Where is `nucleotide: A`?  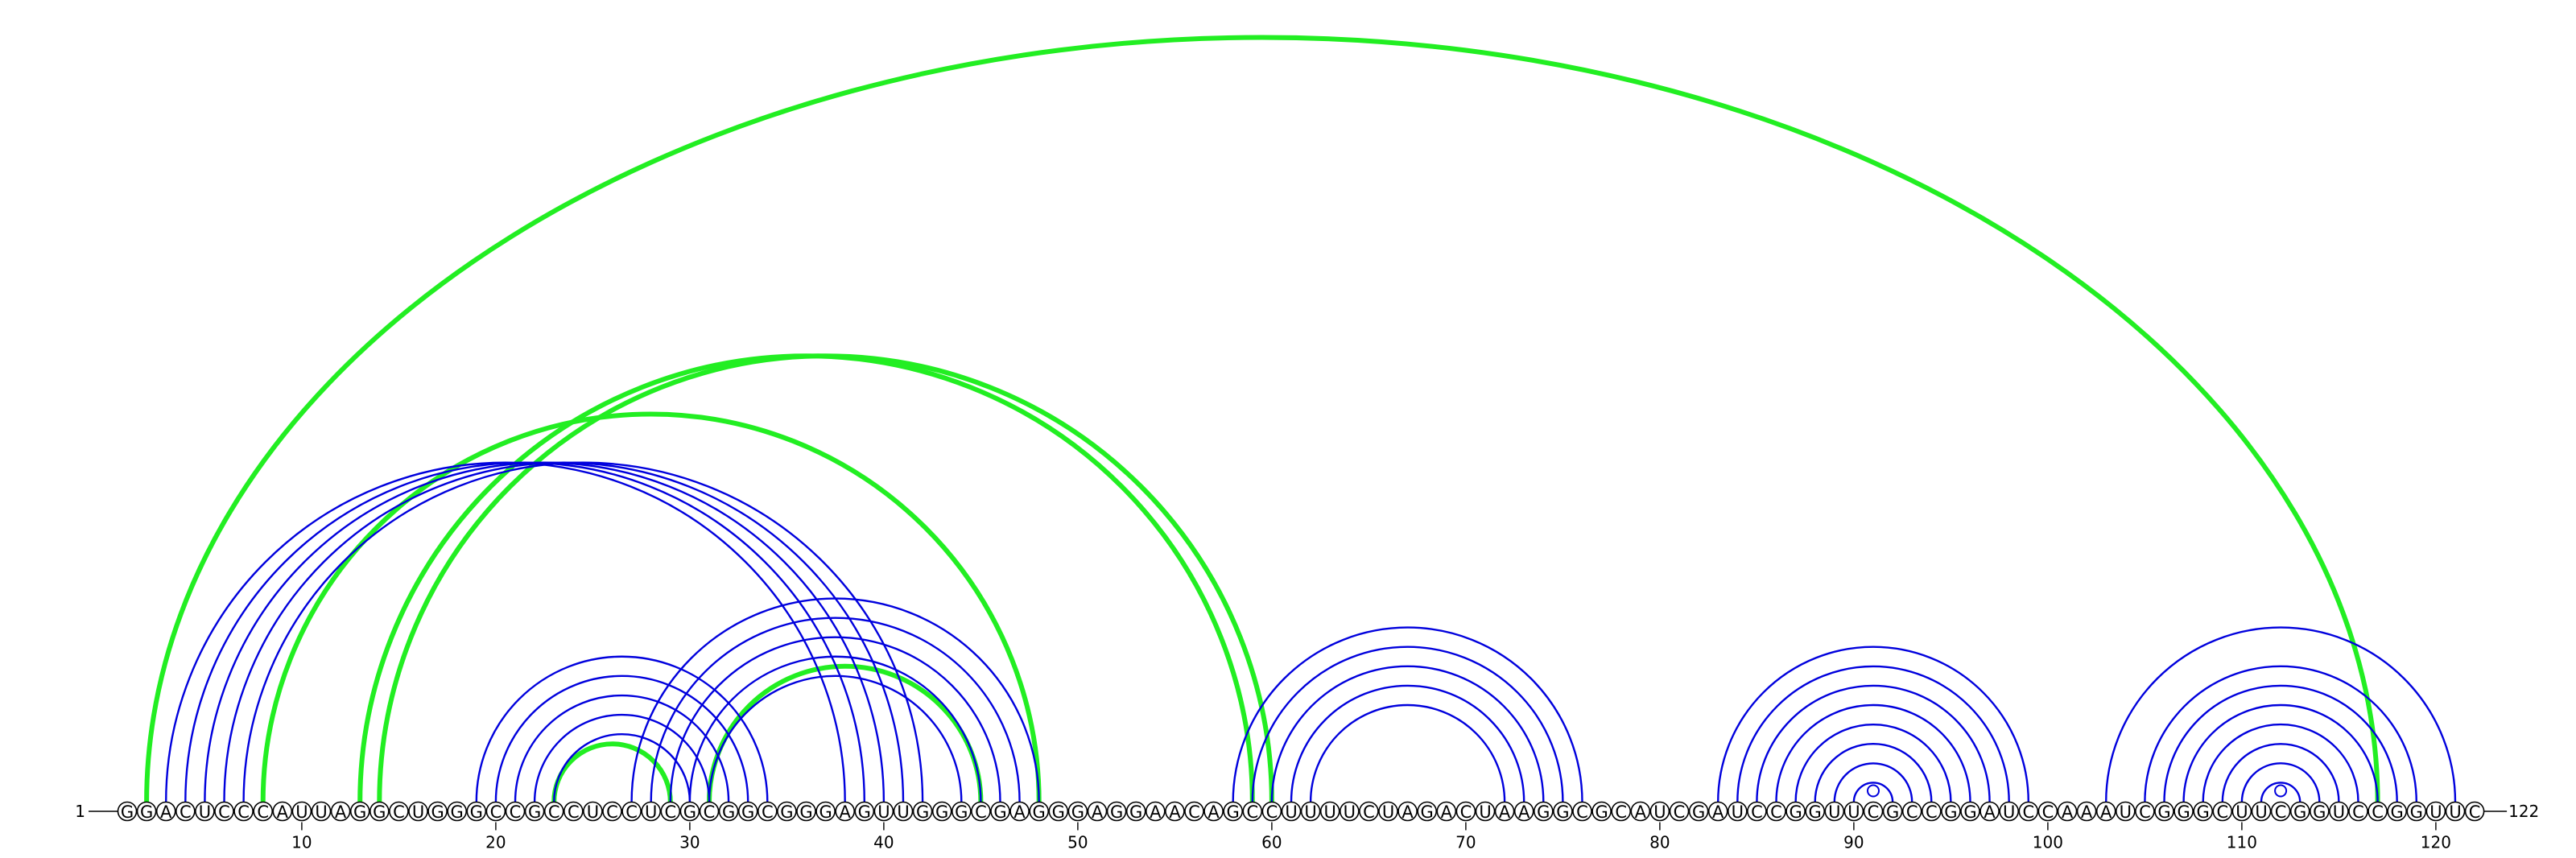 nucleotide: A is located at coordinates (845, 812).